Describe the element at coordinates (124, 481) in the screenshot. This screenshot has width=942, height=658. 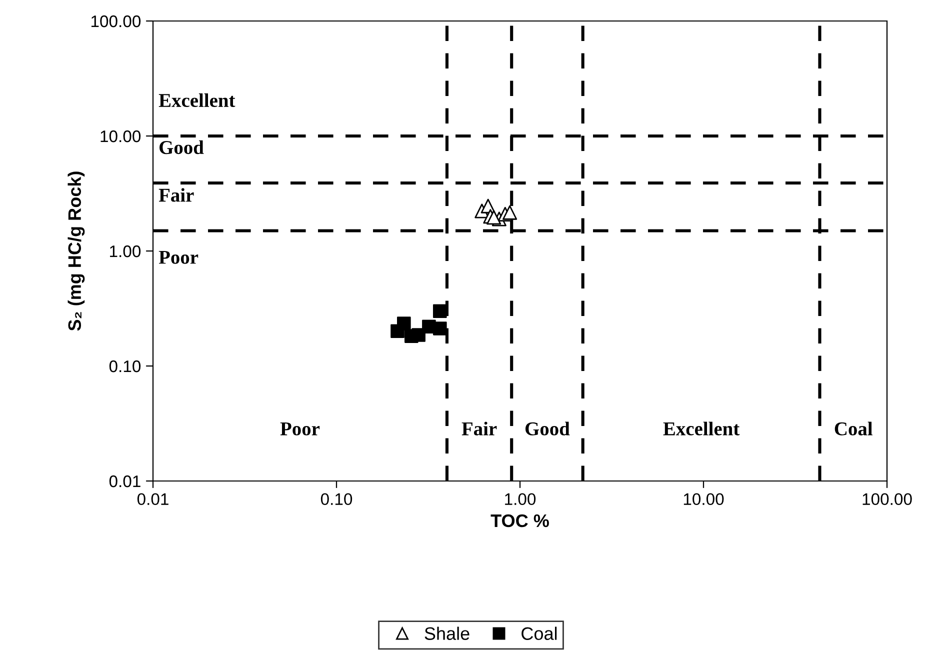
I see `y-tick-label: 0.01` at that location.